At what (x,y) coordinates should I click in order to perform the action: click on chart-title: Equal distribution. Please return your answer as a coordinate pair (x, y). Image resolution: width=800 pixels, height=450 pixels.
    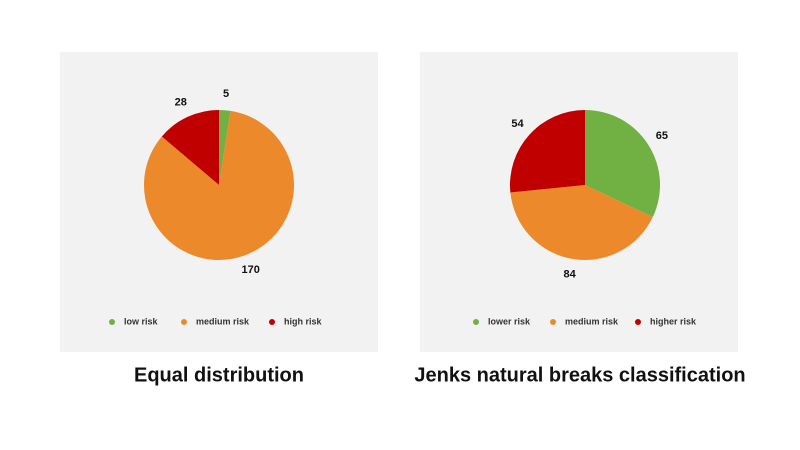
    Looking at the image, I should click on (219, 375).